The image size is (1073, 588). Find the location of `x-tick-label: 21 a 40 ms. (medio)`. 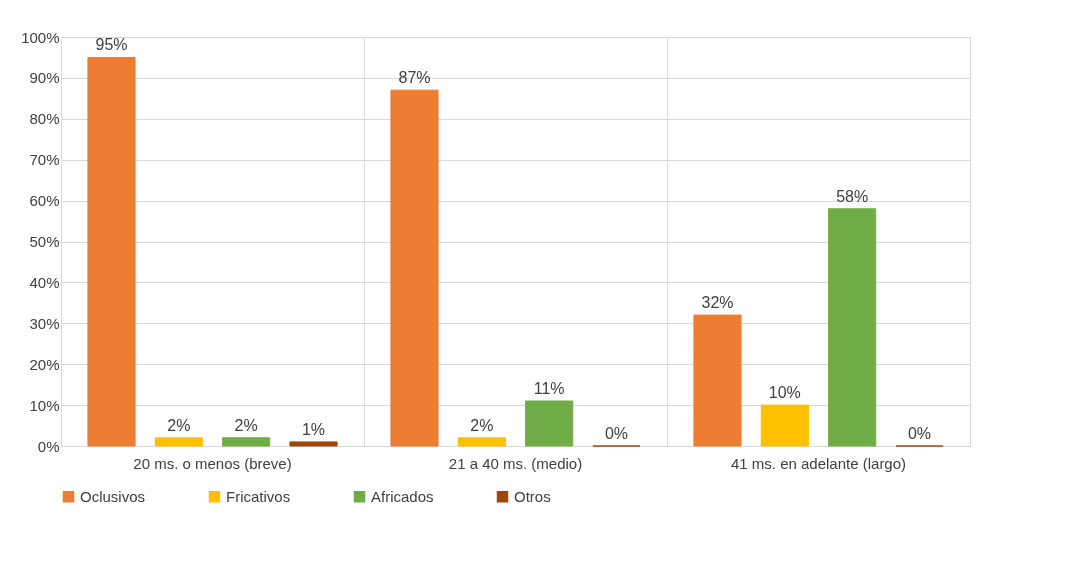

x-tick-label: 21 a 40 ms. (medio) is located at coordinates (515, 463).